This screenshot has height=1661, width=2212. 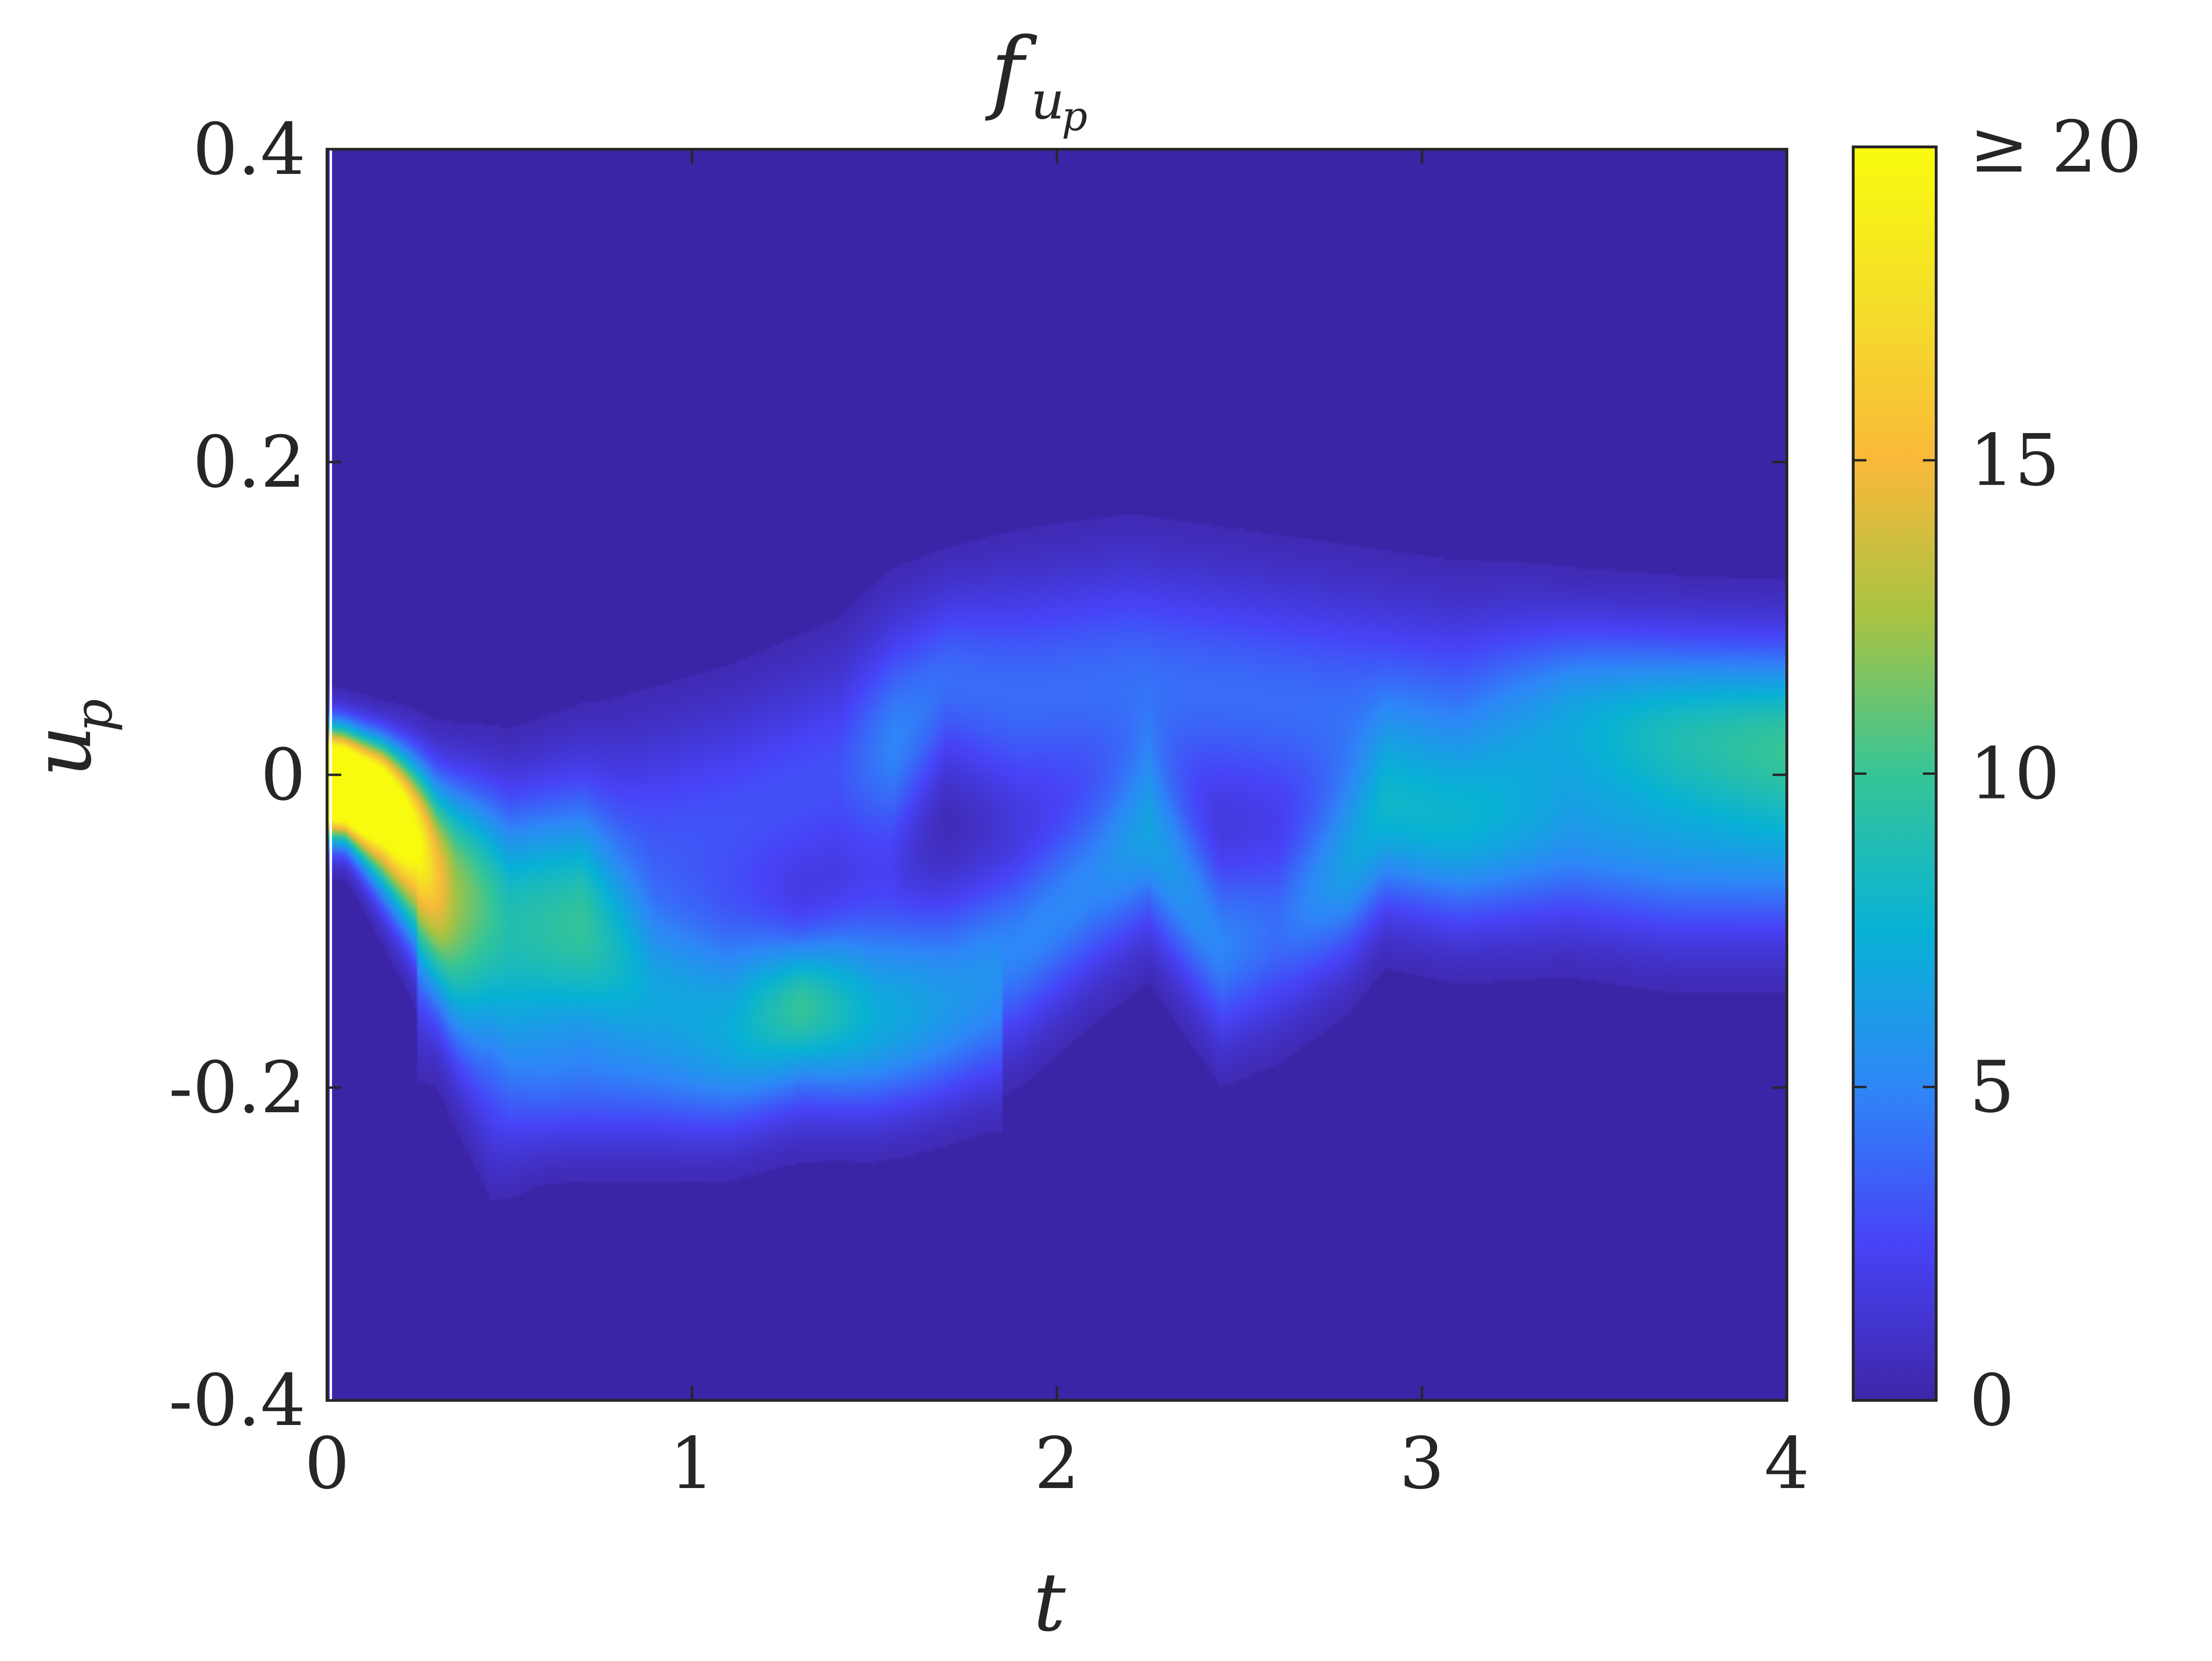 What do you see at coordinates (1895, 774) in the screenshot?
I see `colorbar-gradient` at bounding box center [1895, 774].